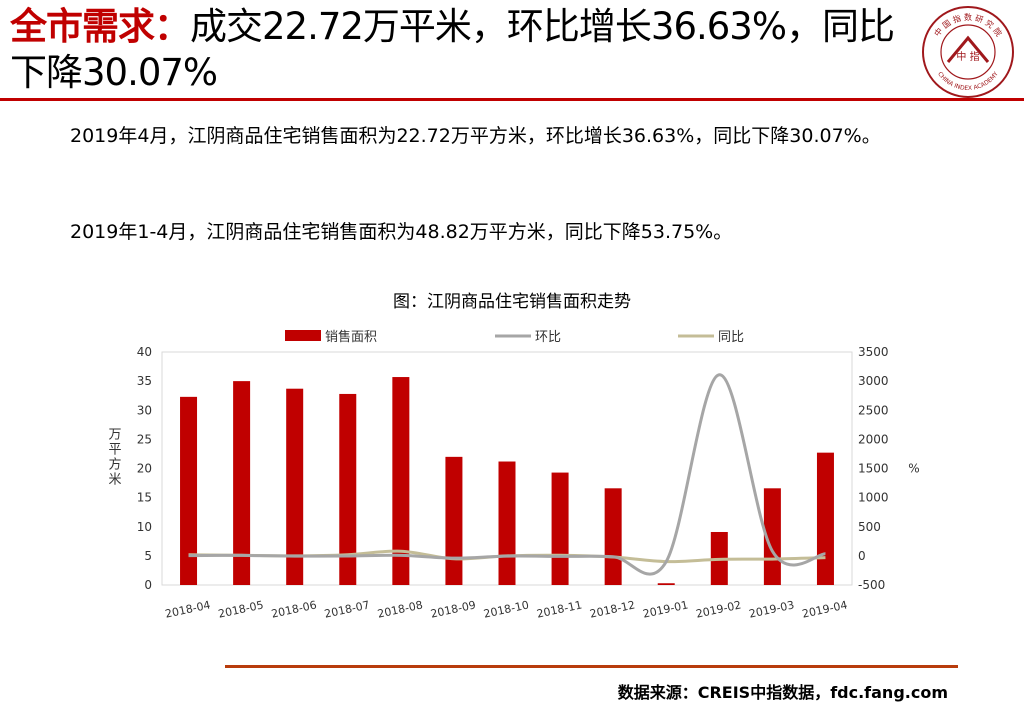  Describe the element at coordinates (913, 469) in the screenshot. I see `y2-axis-label: %` at that location.